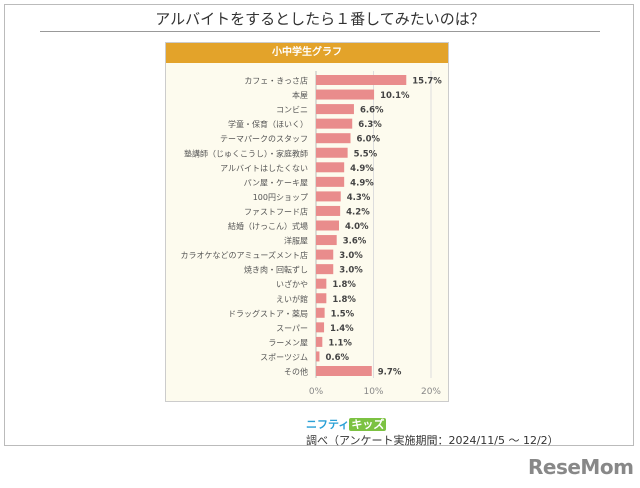  What do you see at coordinates (395, 96) in the screenshot?
I see `data-label: 10.1%` at bounding box center [395, 96].